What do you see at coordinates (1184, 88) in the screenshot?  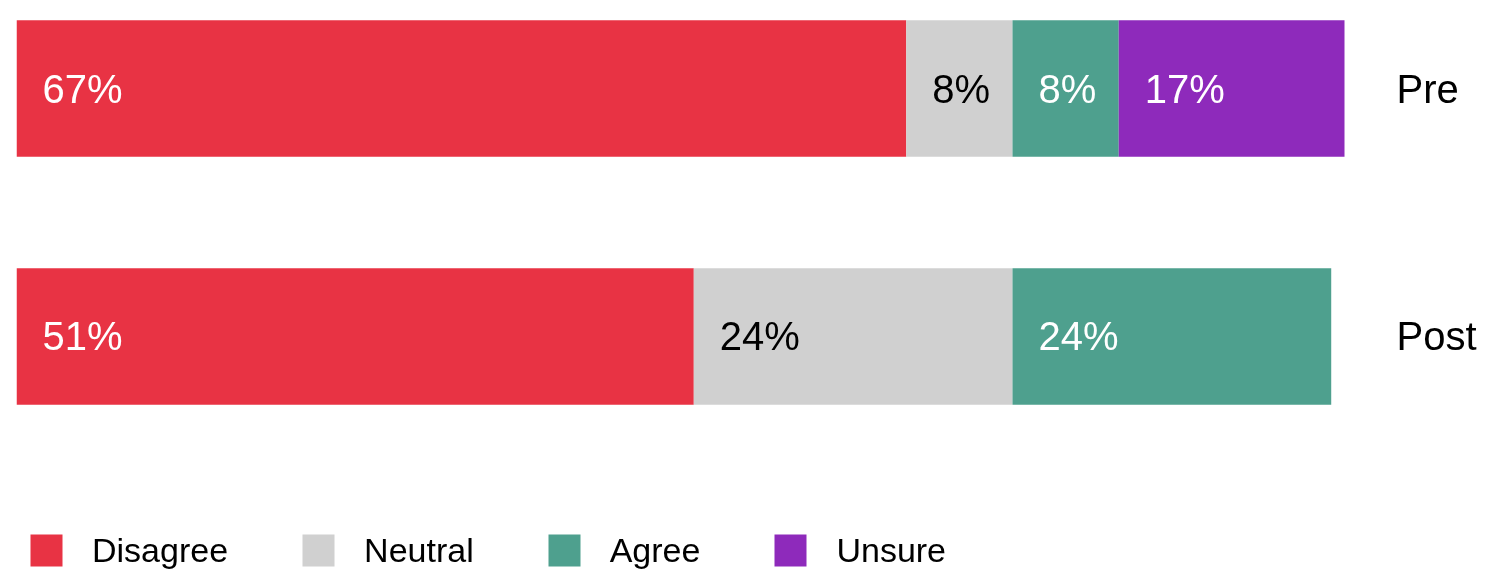 I see `data-label: 17%` at bounding box center [1184, 88].